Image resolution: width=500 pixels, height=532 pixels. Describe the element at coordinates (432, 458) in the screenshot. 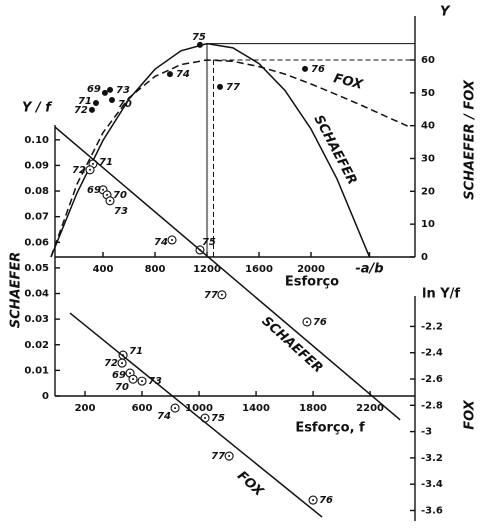

I see `y2ticks-tick-label: -3.2` at that location.